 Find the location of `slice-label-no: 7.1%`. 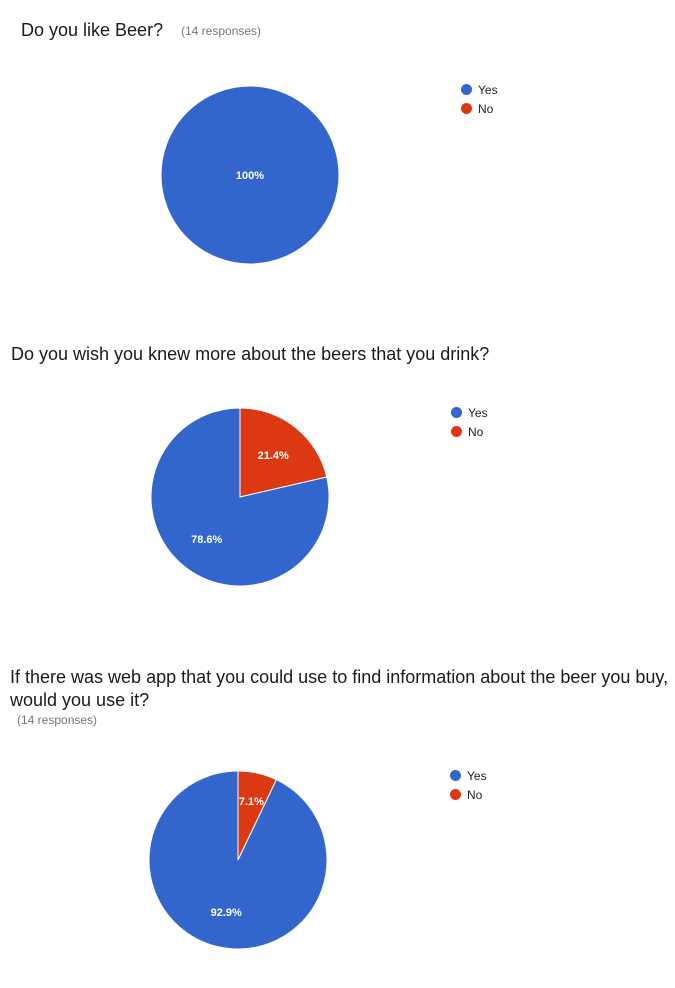

slice-label-no: 7.1% is located at coordinates (251, 802).